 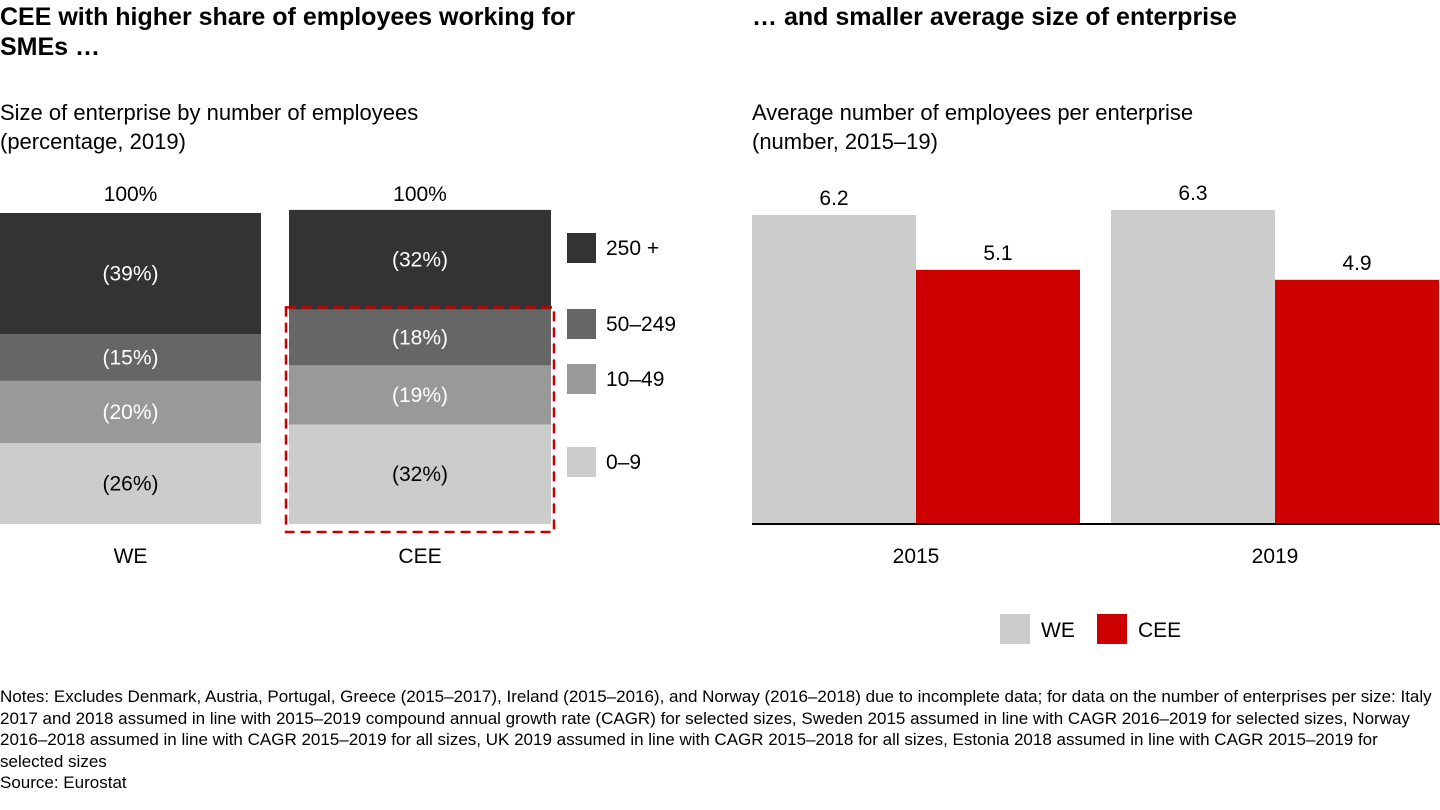 What do you see at coordinates (1112, 629) in the screenshot?
I see `legend-swatch-cee` at bounding box center [1112, 629].